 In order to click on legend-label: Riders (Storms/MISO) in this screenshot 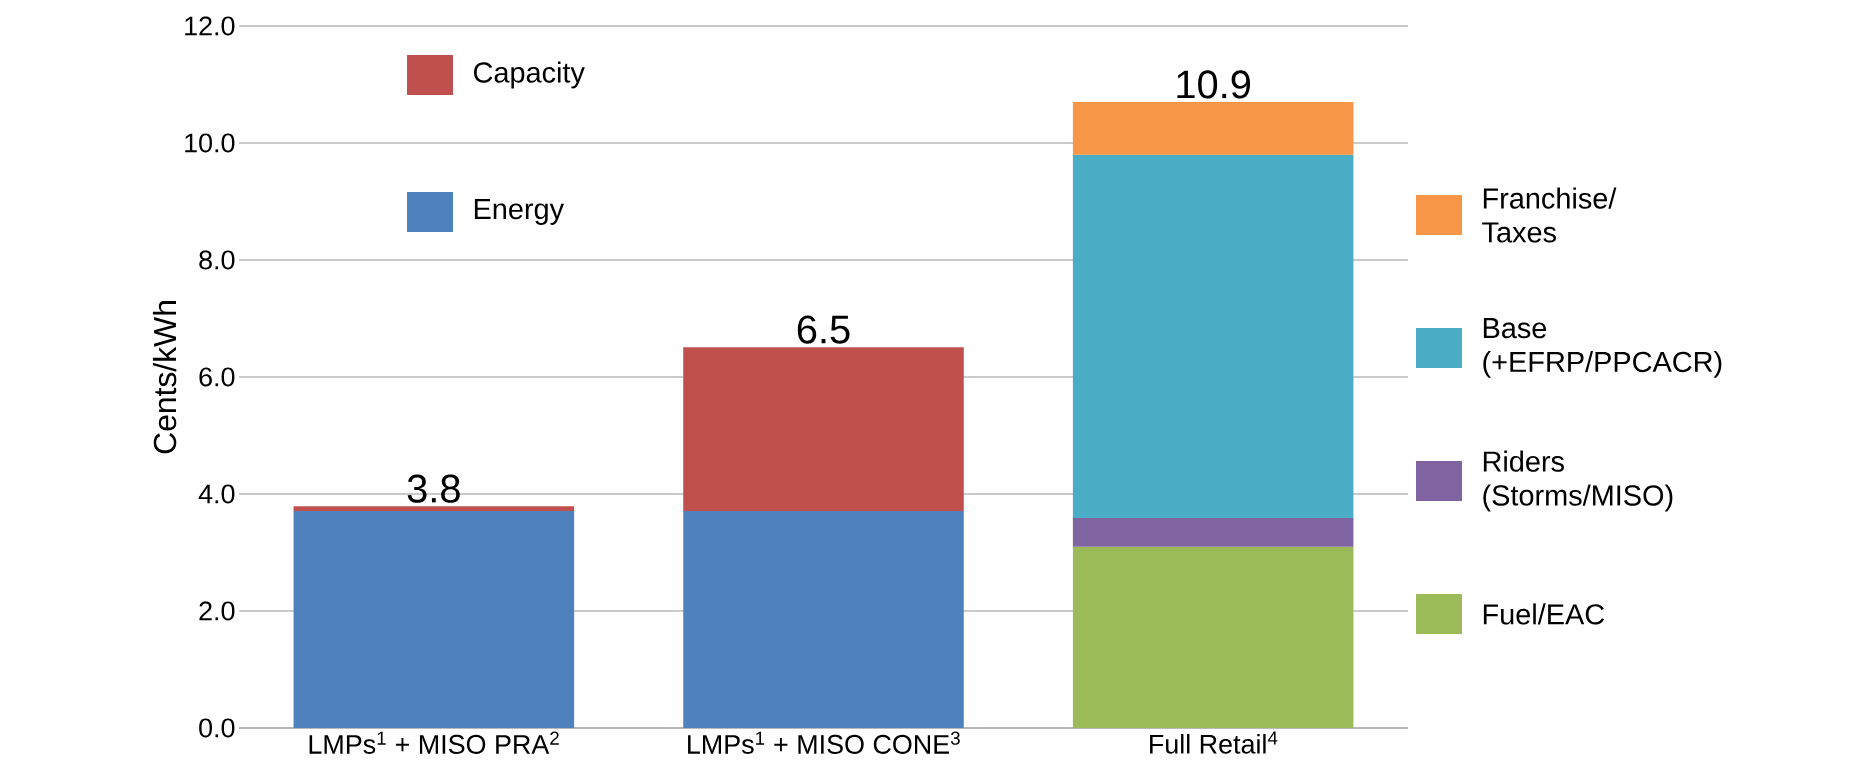, I will do `click(1578, 481)`.